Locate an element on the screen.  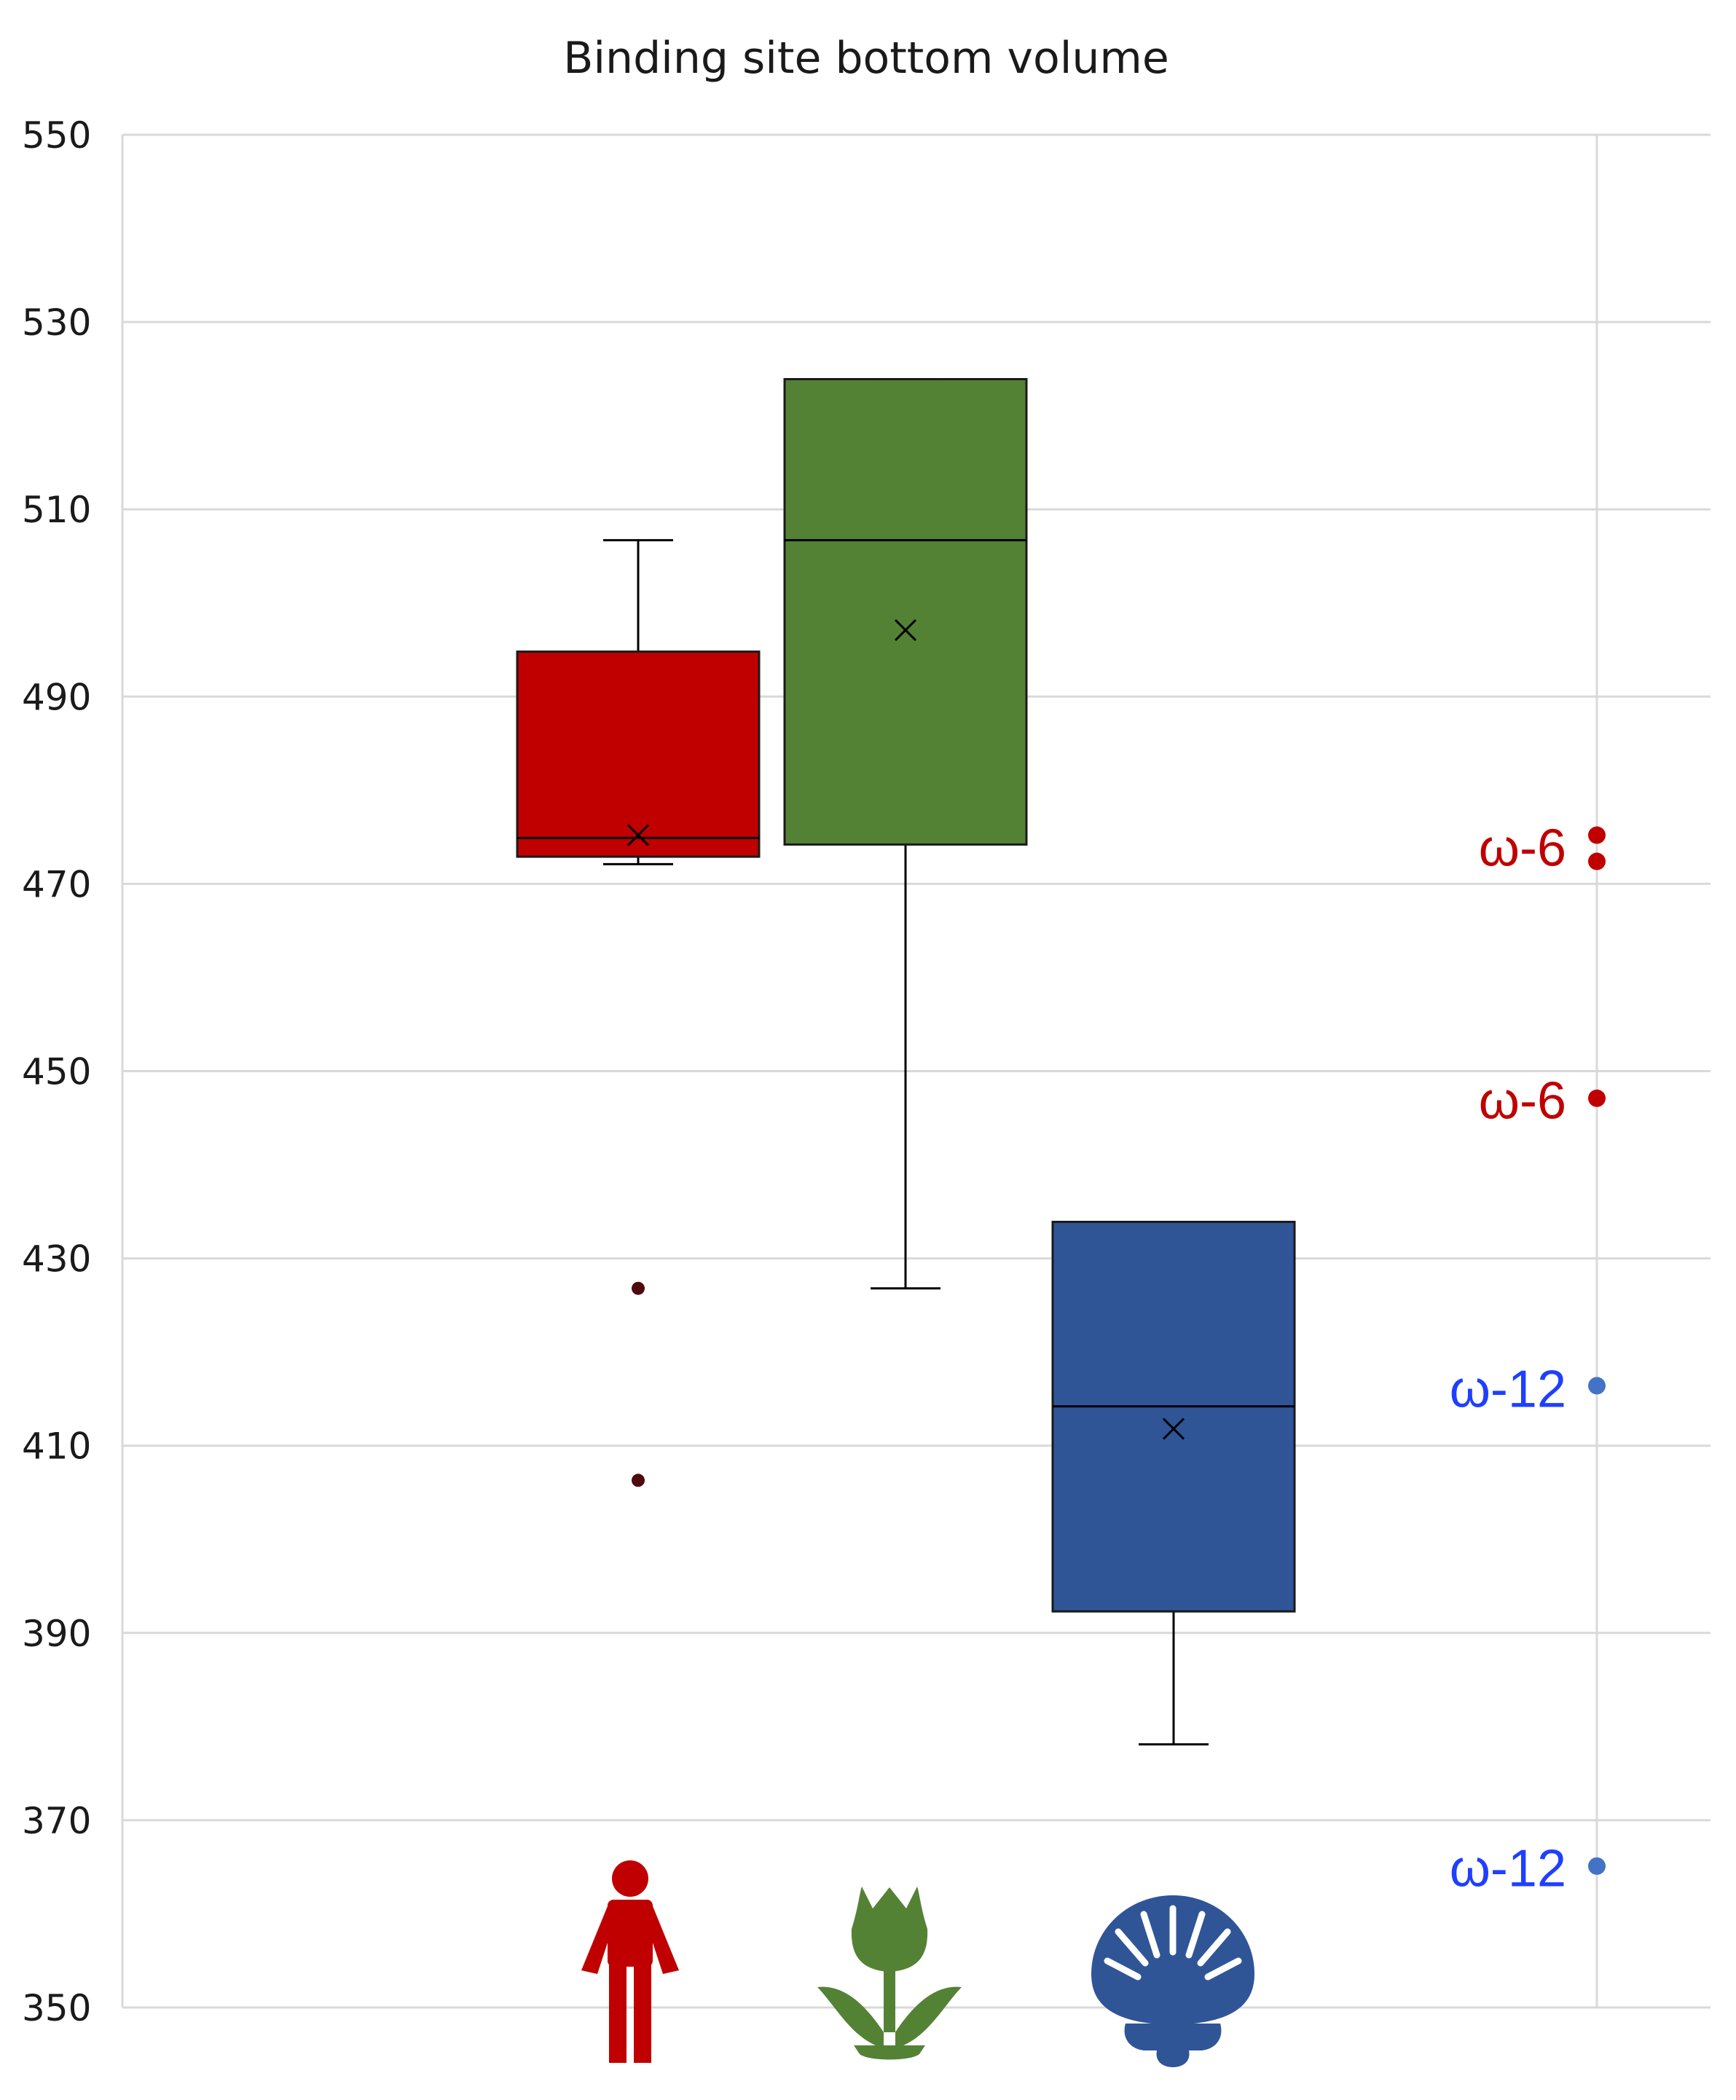
y-tick-label: 510 is located at coordinates (56, 510).